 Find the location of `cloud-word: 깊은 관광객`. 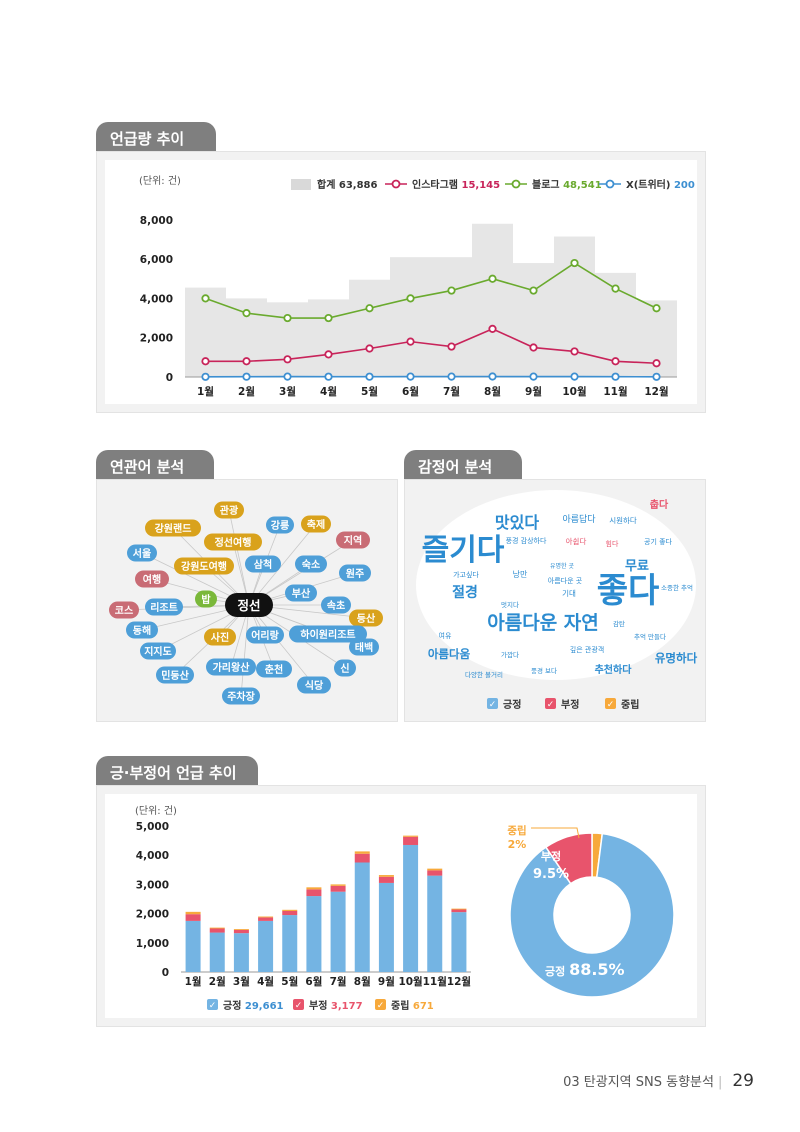

cloud-word: 깊은 관광객 is located at coordinates (587, 649).